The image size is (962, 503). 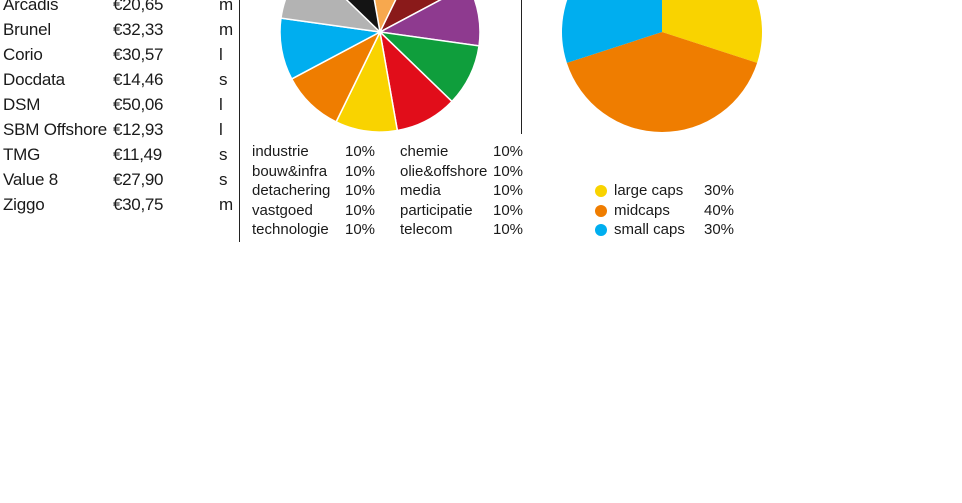 What do you see at coordinates (420, 190) in the screenshot?
I see `legend-label: media` at bounding box center [420, 190].